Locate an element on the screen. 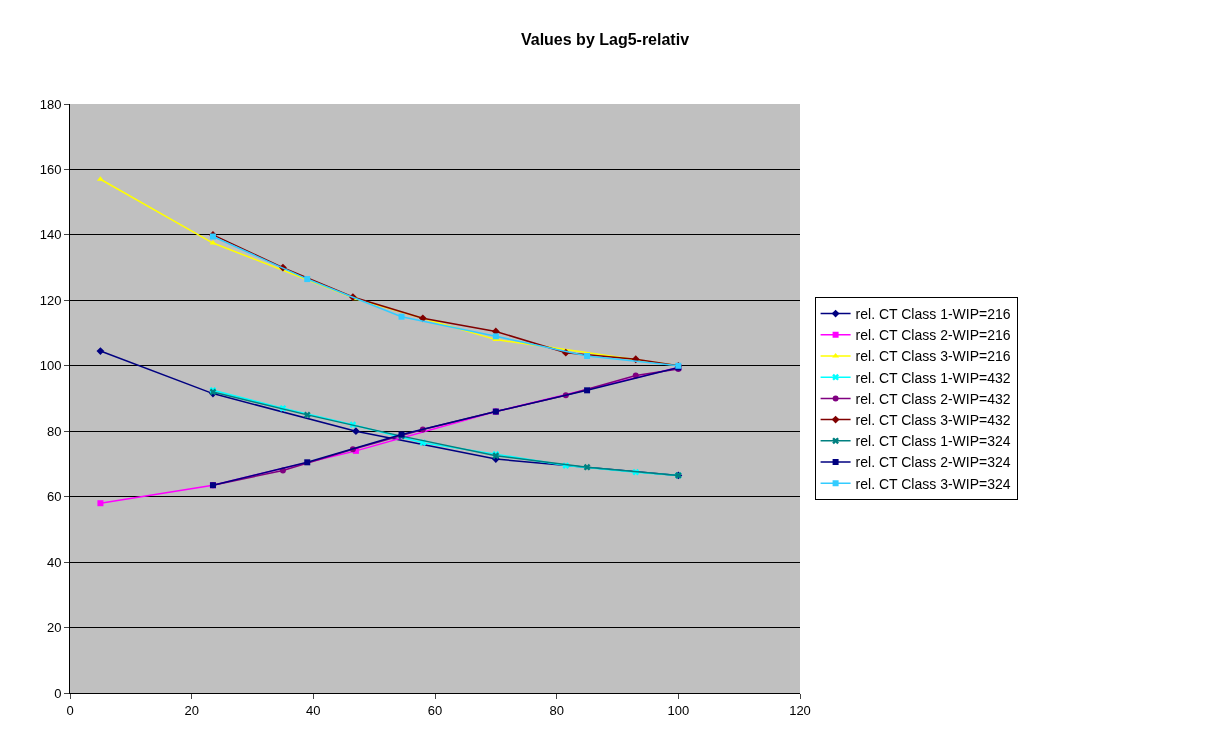 This screenshot has height=740, width=1210. legend-label: rel. CT Class 1-WIP=216 is located at coordinates (933, 314).